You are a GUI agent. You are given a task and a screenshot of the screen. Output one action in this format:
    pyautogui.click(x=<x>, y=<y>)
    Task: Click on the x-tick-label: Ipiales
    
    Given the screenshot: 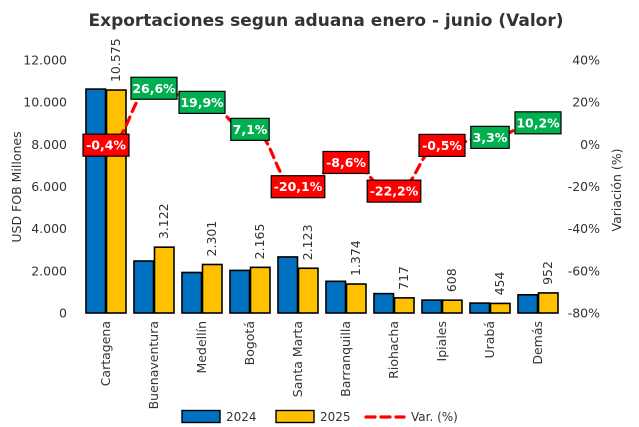 What is the action you would take?
    pyautogui.click(x=441, y=341)
    